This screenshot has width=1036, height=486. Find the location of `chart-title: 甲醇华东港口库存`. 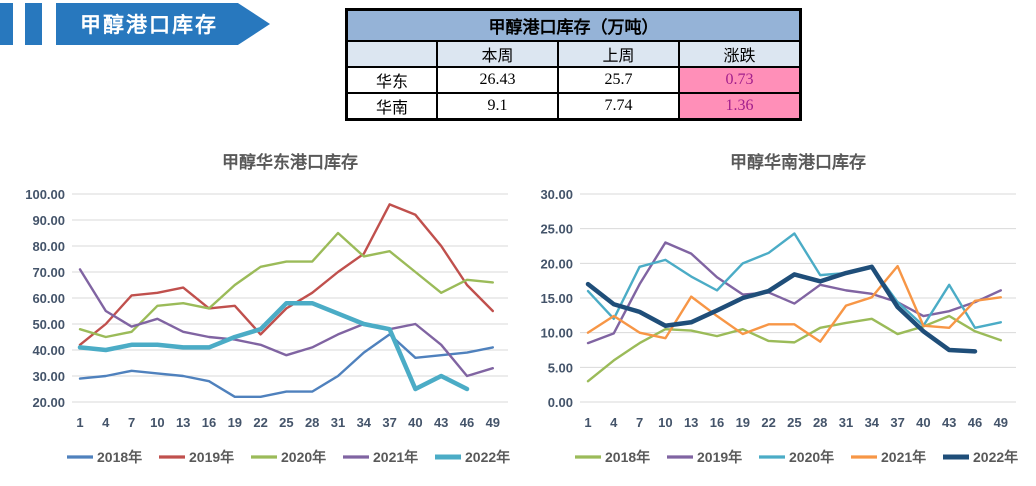

chart-title: 甲醇华东港口库存 is located at coordinates (290, 162).